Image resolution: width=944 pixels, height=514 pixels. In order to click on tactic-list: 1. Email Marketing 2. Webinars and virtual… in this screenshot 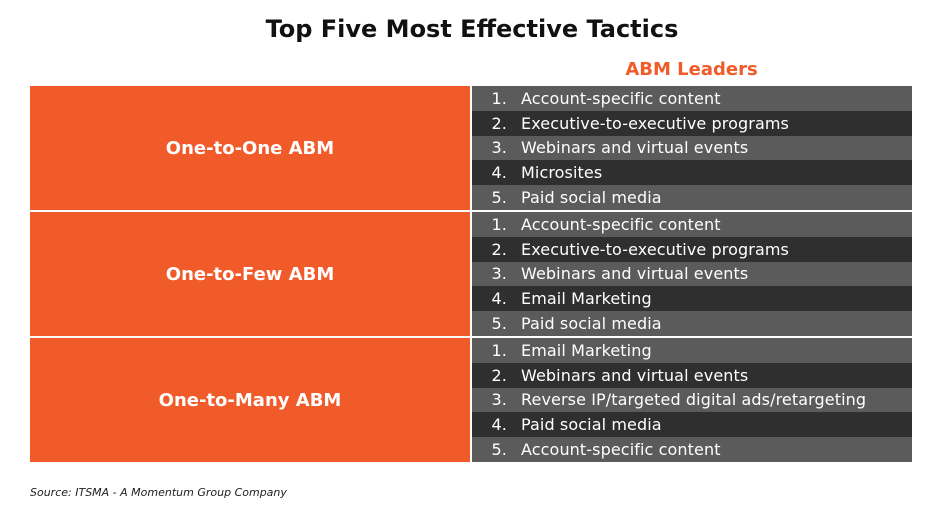, I will do `click(692, 400)`.